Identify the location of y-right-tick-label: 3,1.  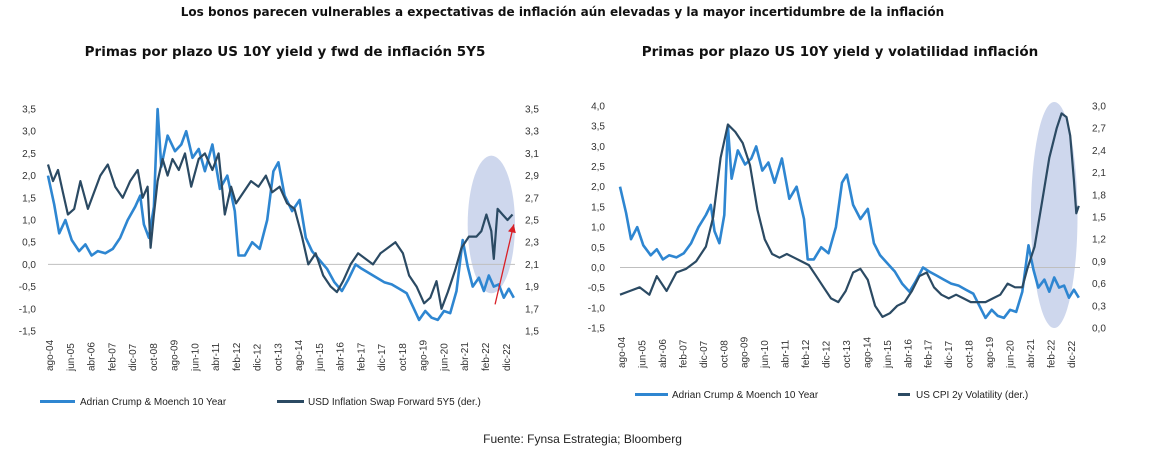
(532, 154).